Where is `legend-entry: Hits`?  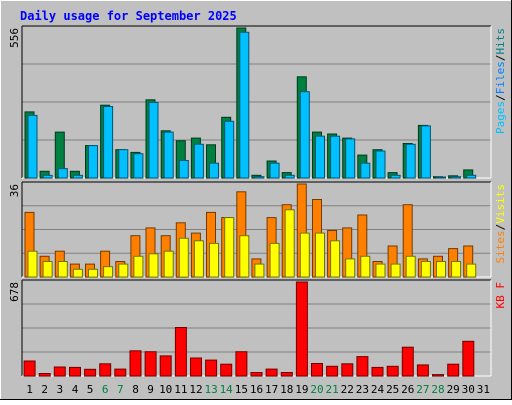
legend-entry: Hits is located at coordinates (500, 41).